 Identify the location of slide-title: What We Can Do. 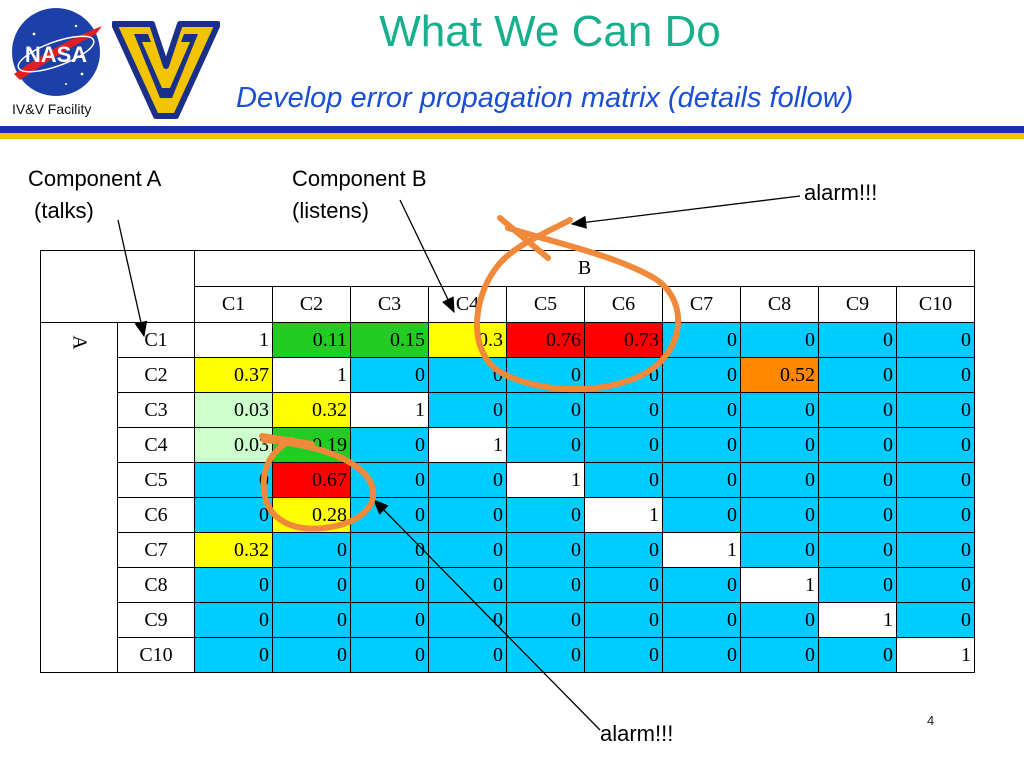
(550, 31).